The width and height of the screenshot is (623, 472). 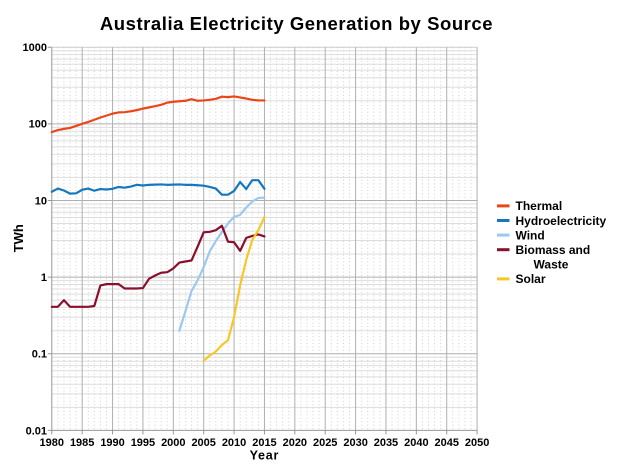 I want to click on svg-text: TWh, so click(x=18, y=238).